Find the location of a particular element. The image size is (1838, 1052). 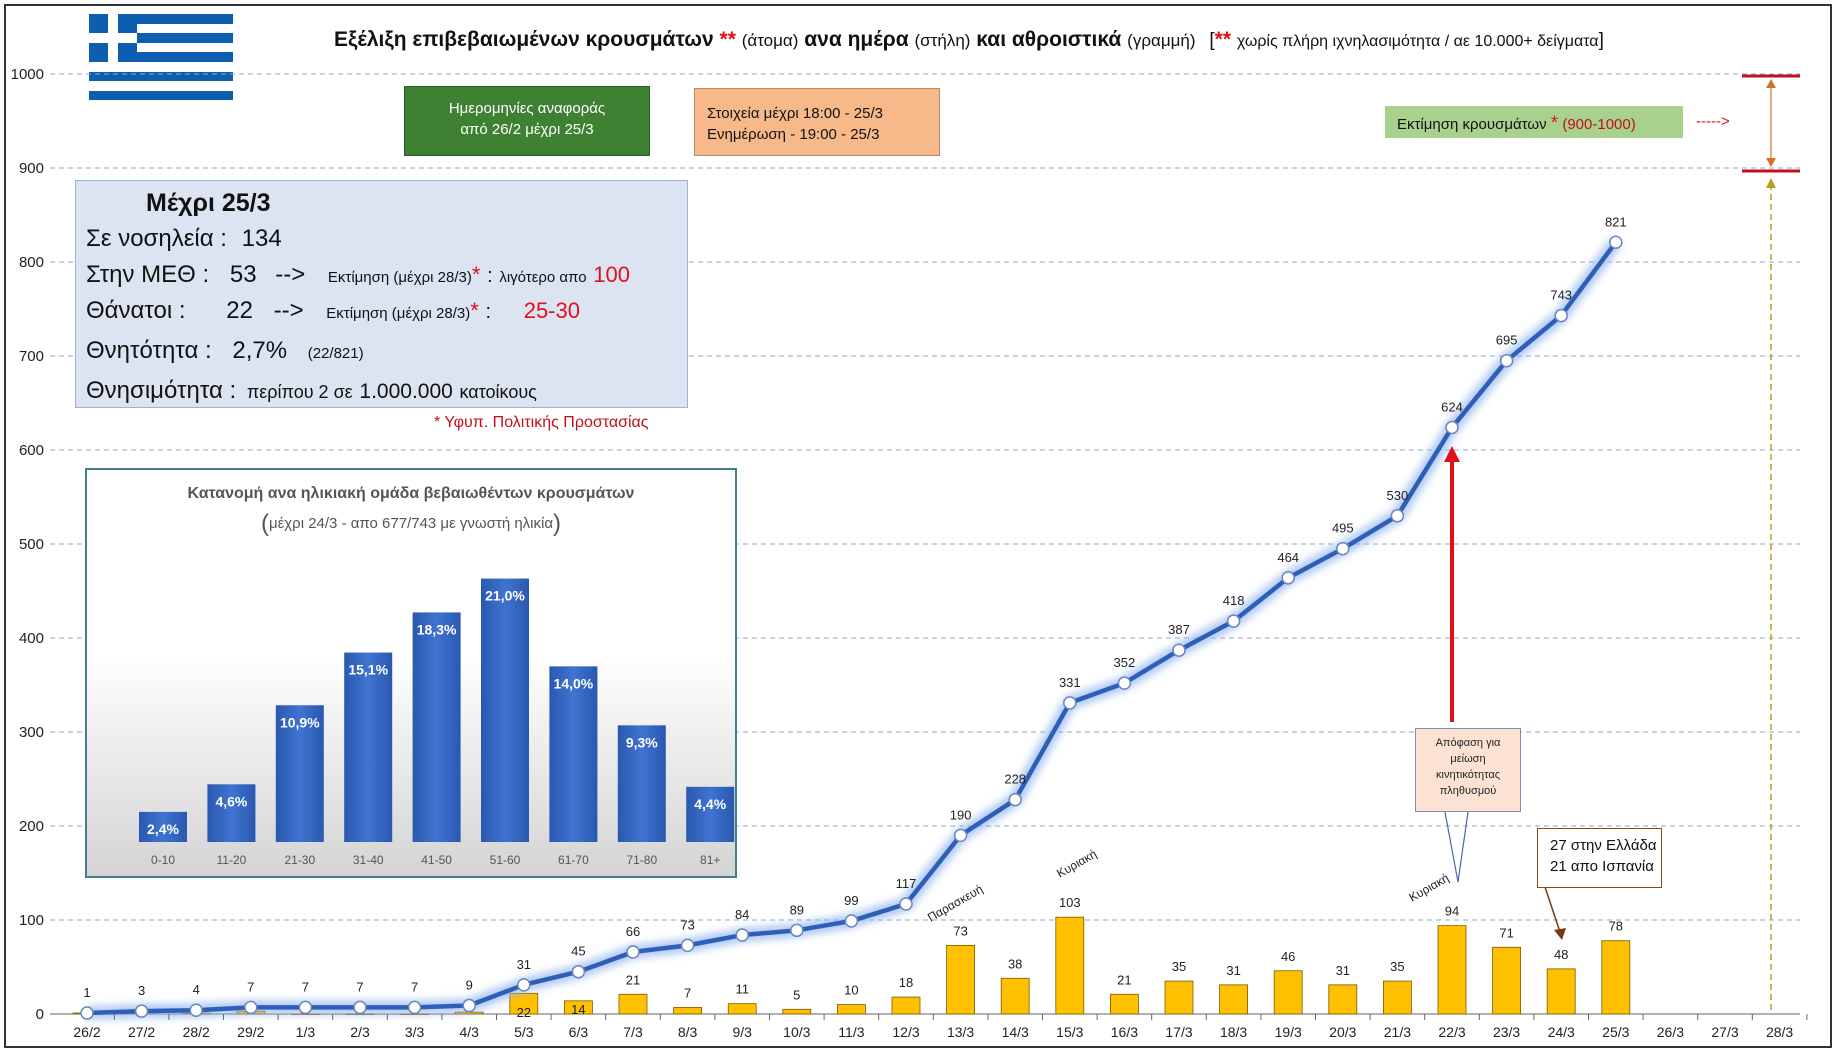

title-unit-bar: (στήλη) is located at coordinates (942, 40).